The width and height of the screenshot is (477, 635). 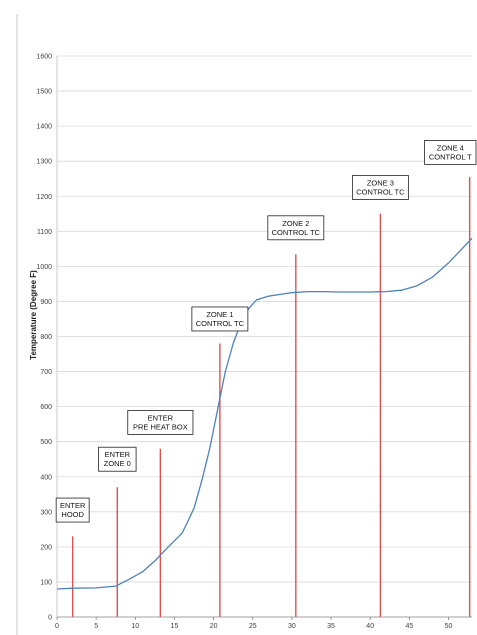 I want to click on y-tick-label: 1400, so click(x=44, y=127).